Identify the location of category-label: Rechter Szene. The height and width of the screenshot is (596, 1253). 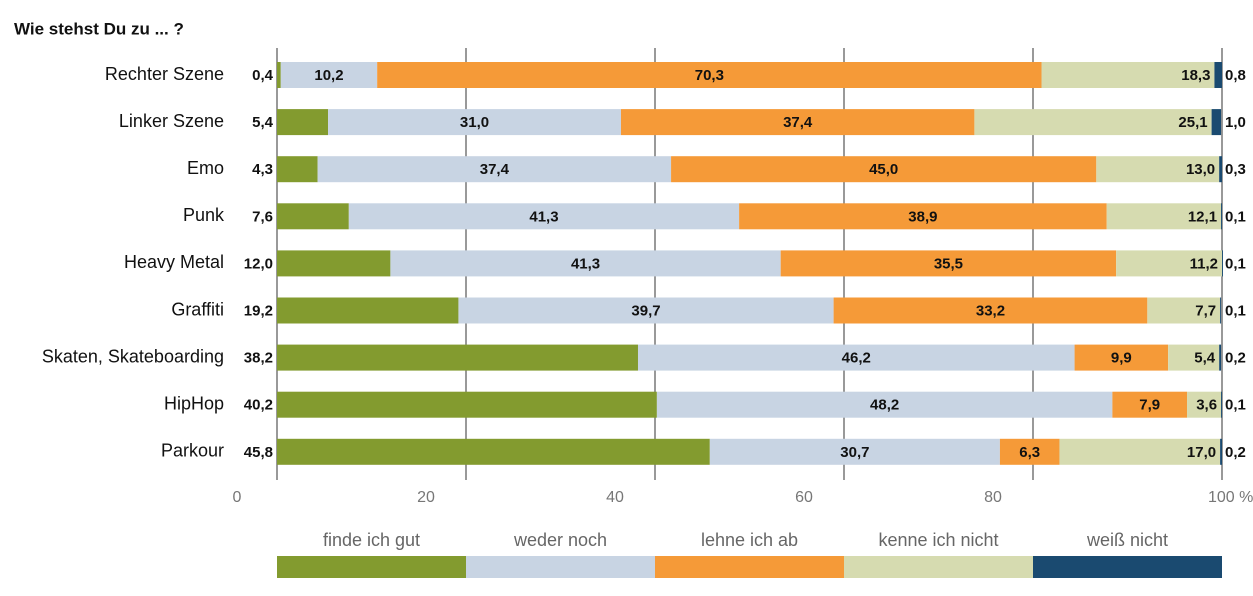
(164, 74).